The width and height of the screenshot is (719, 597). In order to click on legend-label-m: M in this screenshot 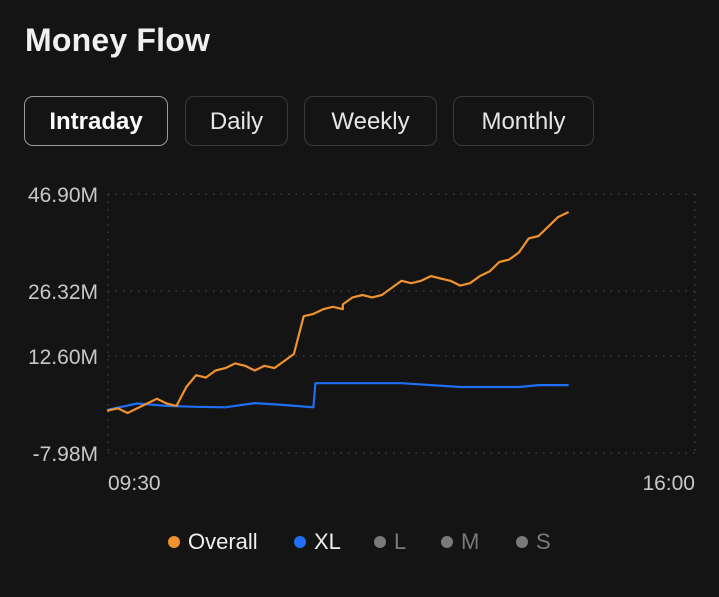, I will do `click(470, 541)`.